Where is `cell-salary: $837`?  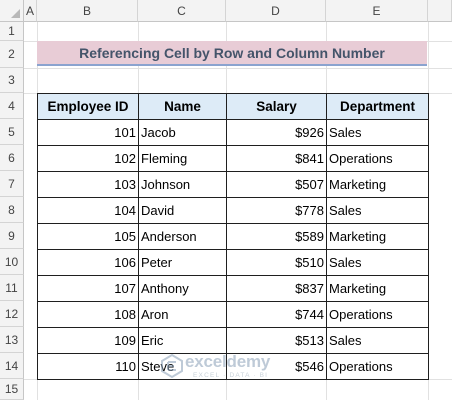 cell-salary: $837 is located at coordinates (276, 288).